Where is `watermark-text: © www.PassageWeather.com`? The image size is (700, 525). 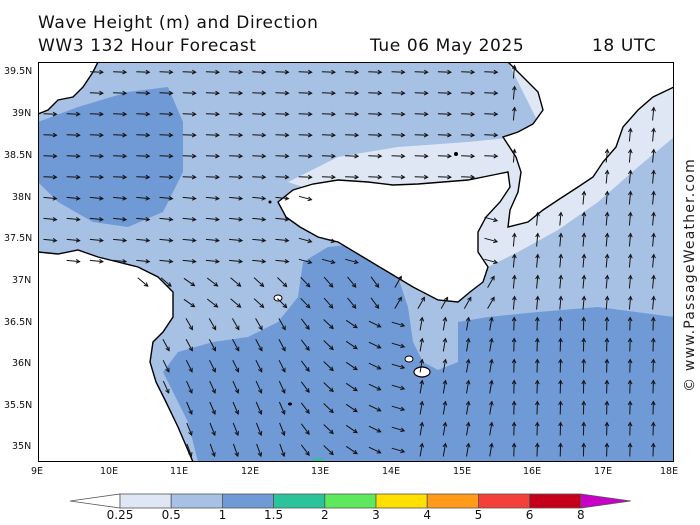 watermark-text: © www.PassageWeather.com is located at coordinates (690, 275).